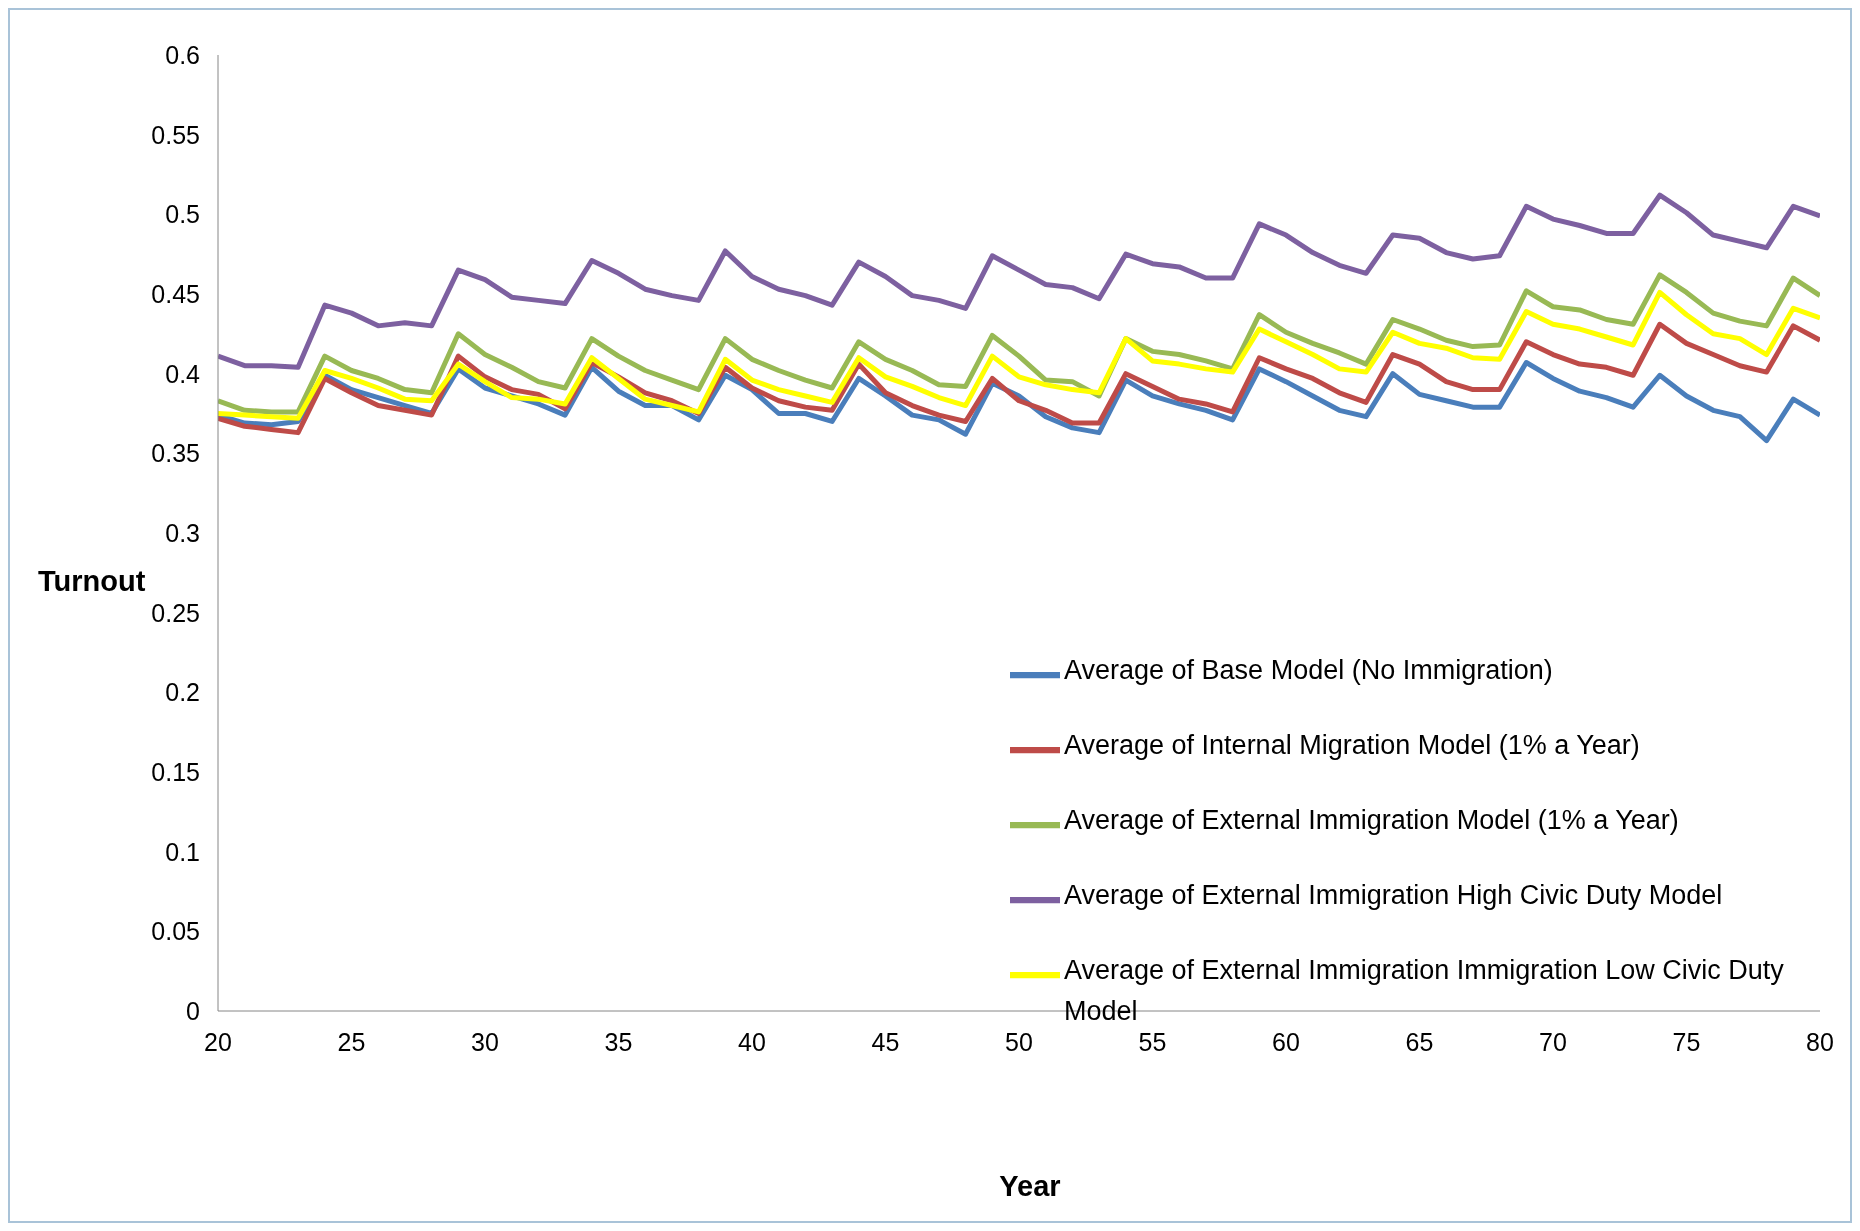 The width and height of the screenshot is (1860, 1231). Describe the element at coordinates (1419, 1041) in the screenshot. I see `x-tick-label: 65` at that location.